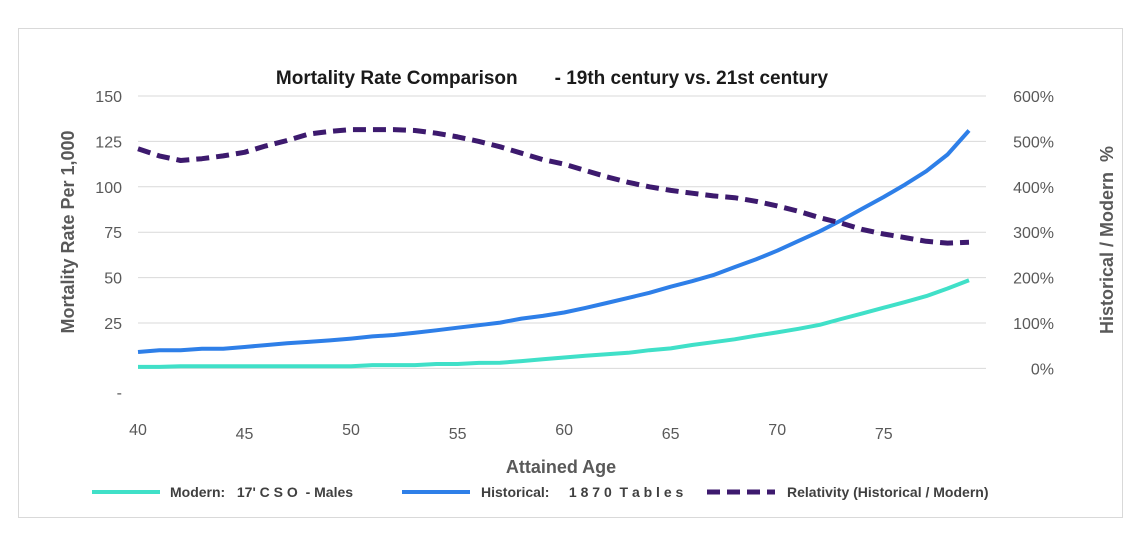  I want to click on y2-tick-label: 0%, so click(1042, 369).